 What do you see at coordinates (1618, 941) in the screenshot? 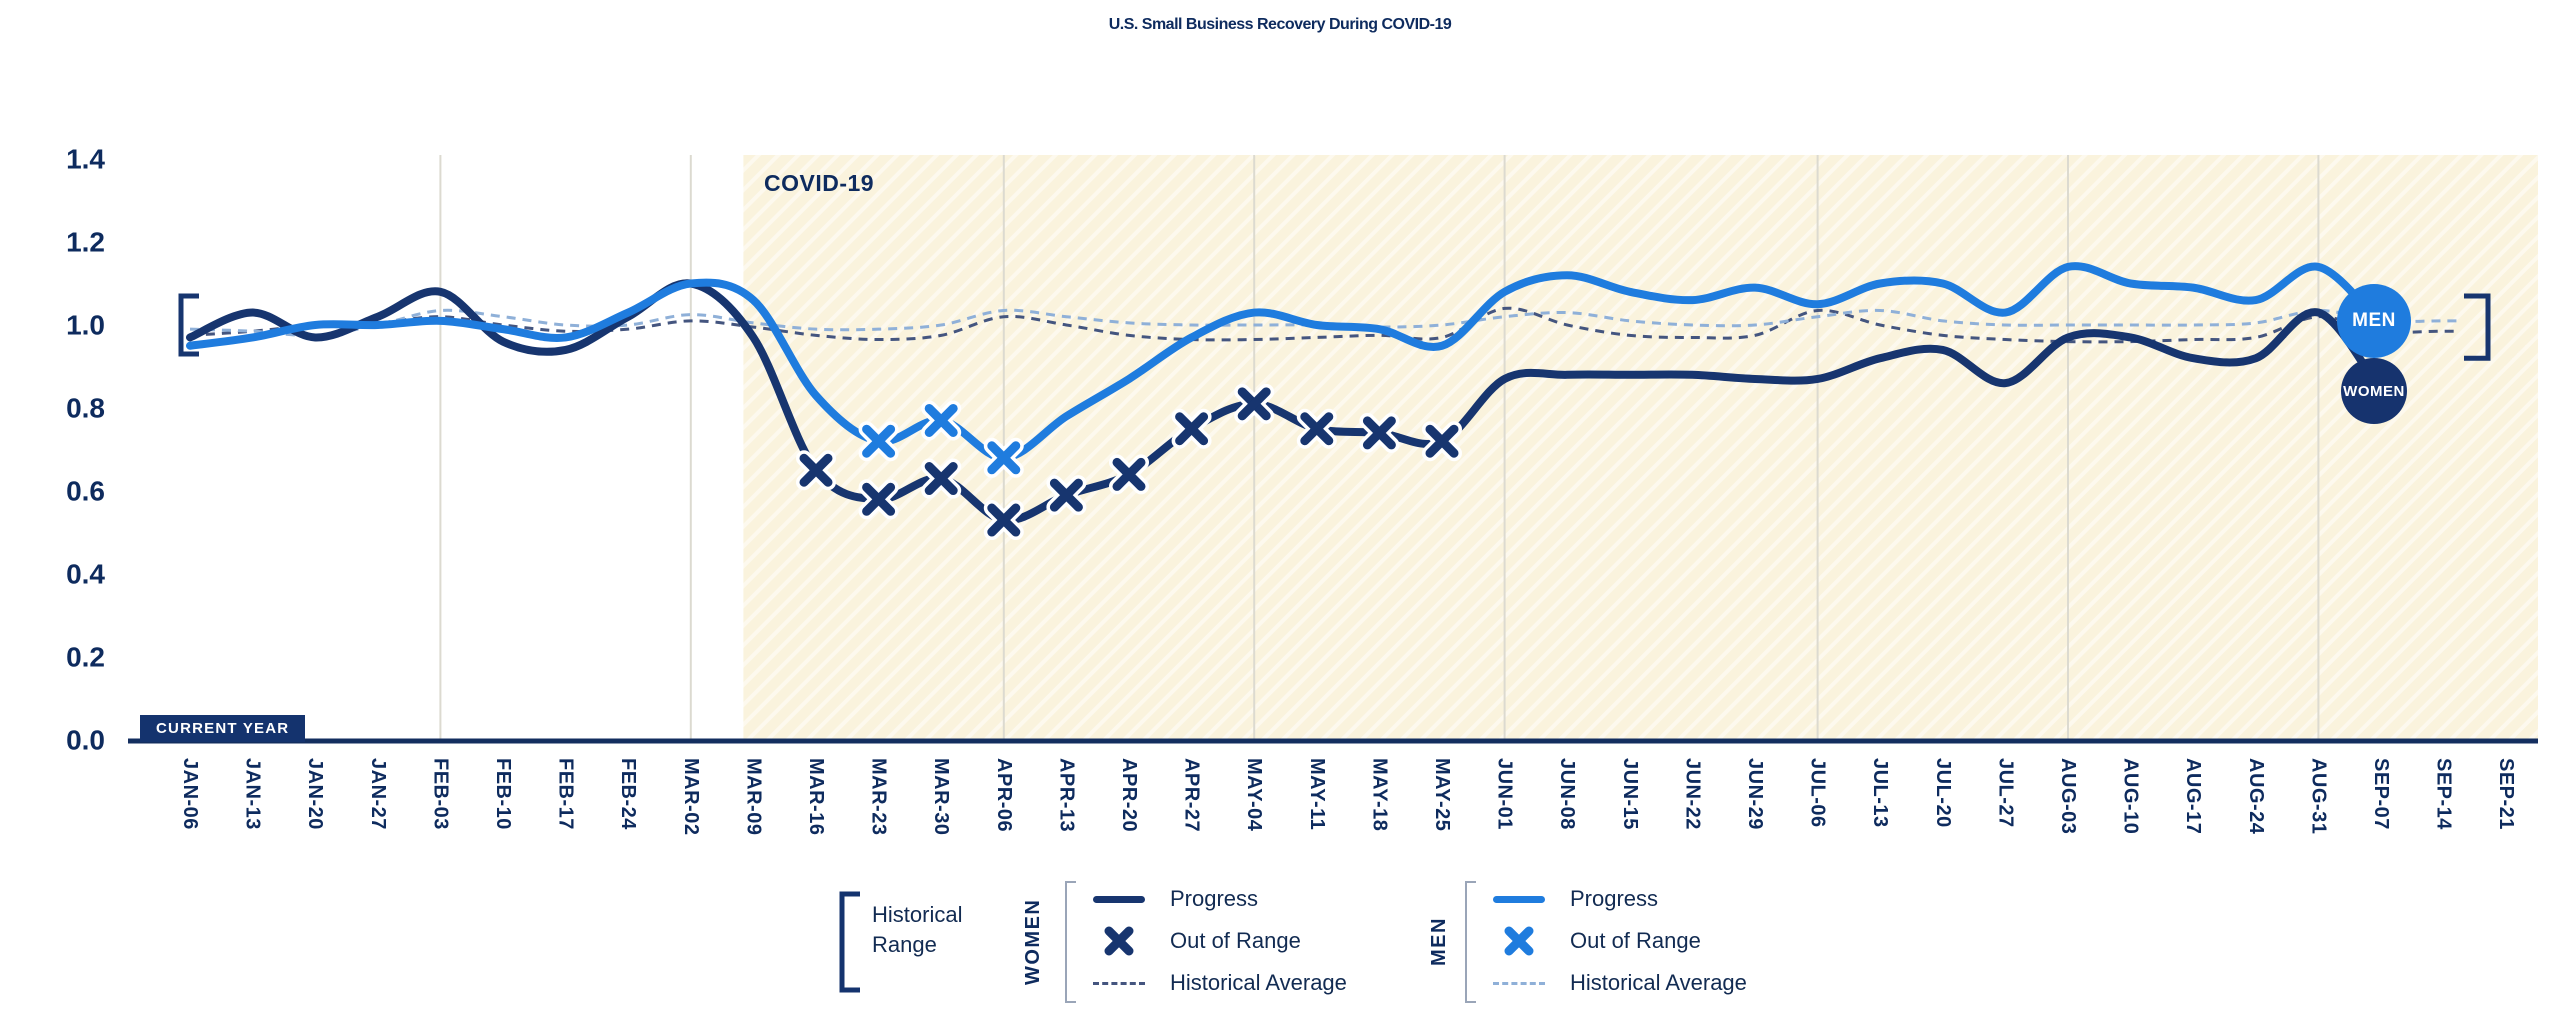
I see `legend-item-men-out-of-range: Out of Range` at bounding box center [1618, 941].